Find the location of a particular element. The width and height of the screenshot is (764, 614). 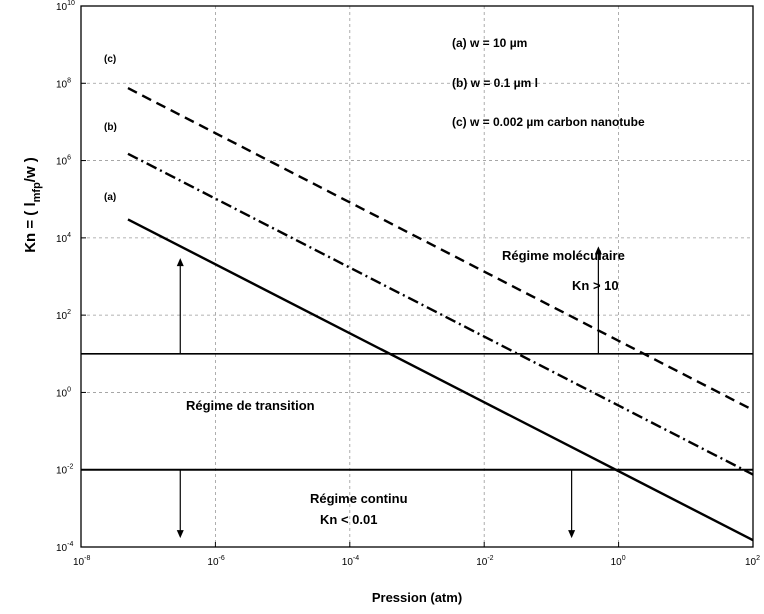

y-tick-label: 10¹⁰ is located at coordinates (65, 6).